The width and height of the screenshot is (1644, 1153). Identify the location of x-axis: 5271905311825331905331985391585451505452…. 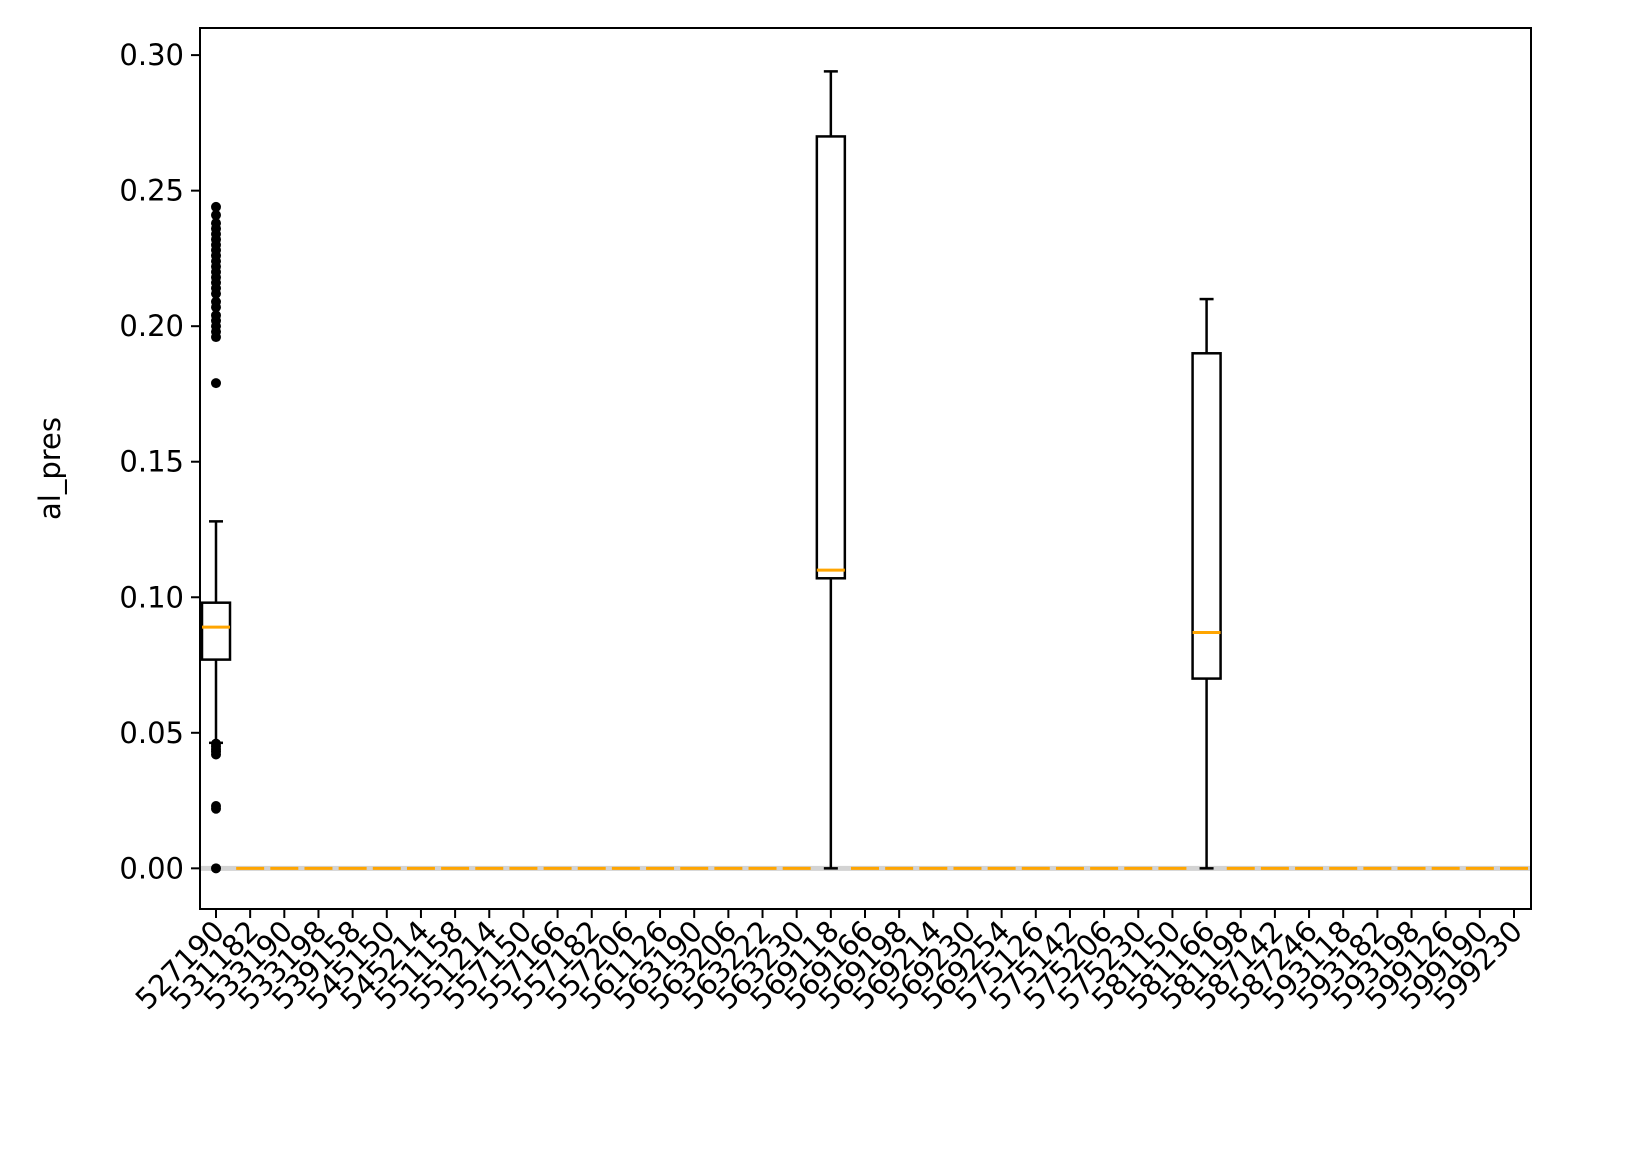
(829, 962).